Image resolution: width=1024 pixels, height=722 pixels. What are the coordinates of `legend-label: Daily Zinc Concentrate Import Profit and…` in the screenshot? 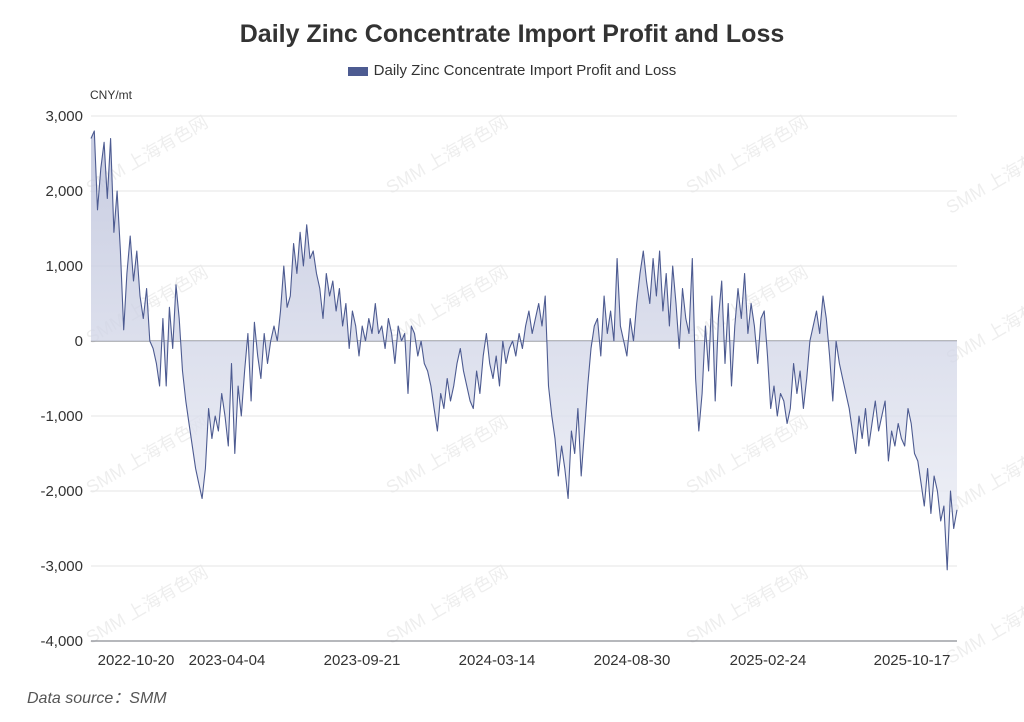 It's located at (525, 70).